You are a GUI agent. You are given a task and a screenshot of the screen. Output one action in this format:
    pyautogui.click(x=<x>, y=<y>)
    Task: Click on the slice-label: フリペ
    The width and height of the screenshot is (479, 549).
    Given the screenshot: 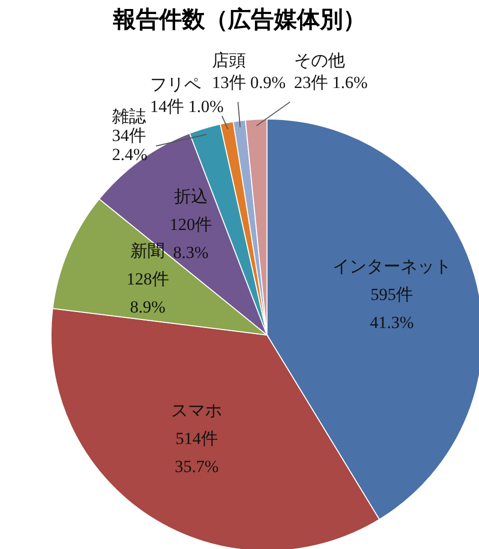 What is the action you would take?
    pyautogui.click(x=175, y=84)
    